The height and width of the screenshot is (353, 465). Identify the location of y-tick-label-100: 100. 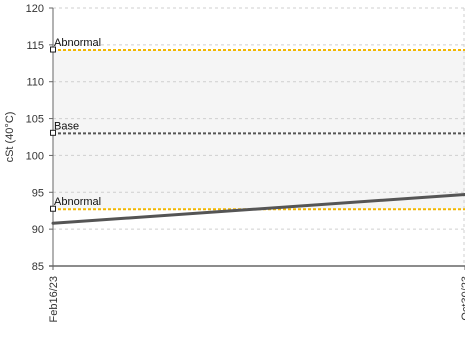
(35, 156).